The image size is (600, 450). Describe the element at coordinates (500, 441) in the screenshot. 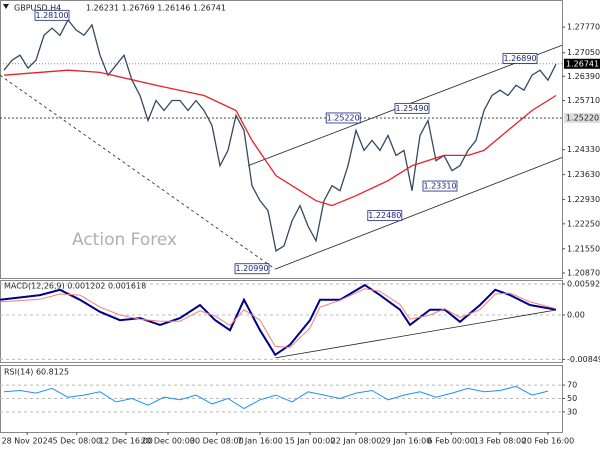

I see `x-tick-label: 13 Feb 08:00` at that location.